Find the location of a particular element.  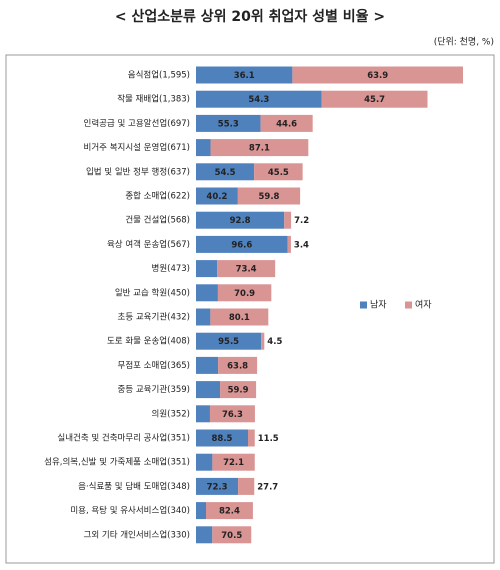

value-label: 45.7 is located at coordinates (374, 100).